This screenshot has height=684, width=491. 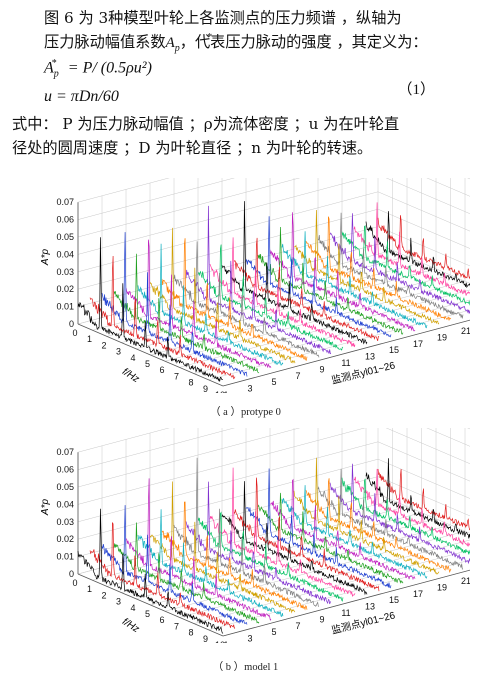 I want to click on monitor-tick-label: 3, so click(x=249, y=638).